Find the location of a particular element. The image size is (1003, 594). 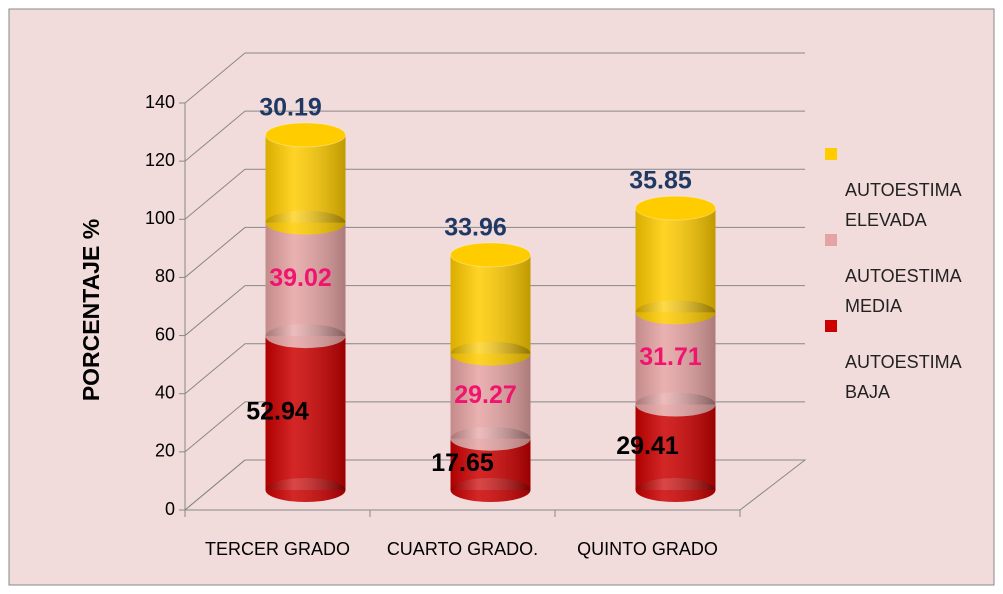

data-label: 17.65 is located at coordinates (462, 463).